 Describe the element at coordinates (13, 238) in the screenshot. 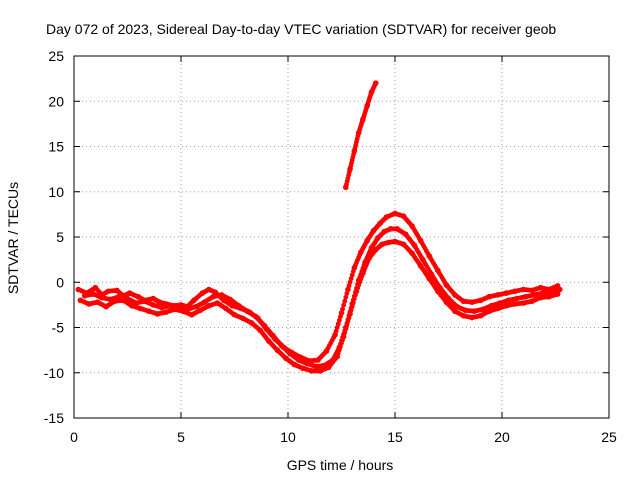

I see `y-axis-label: SDTVAR / TECUs` at that location.